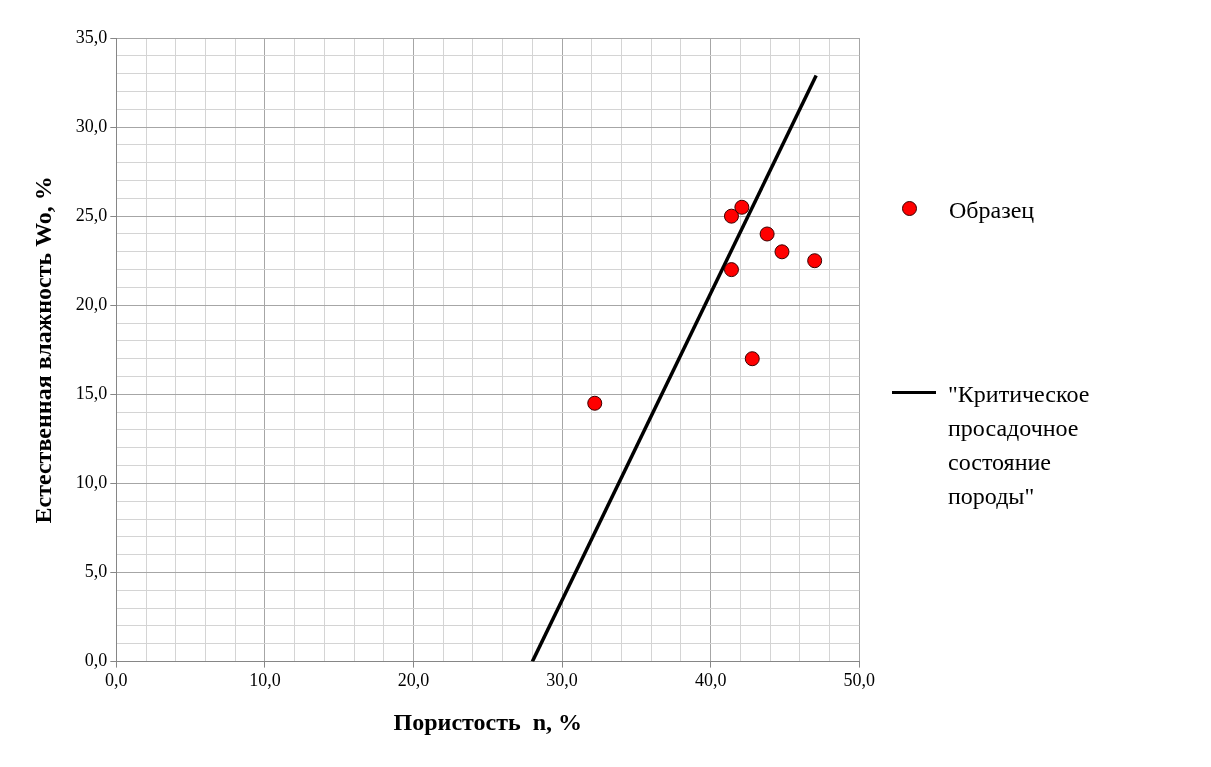 The image size is (1211, 767). Describe the element at coordinates (1019, 445) in the screenshot. I see `legend-label: "Критическое просадочное состояние породы"` at that location.